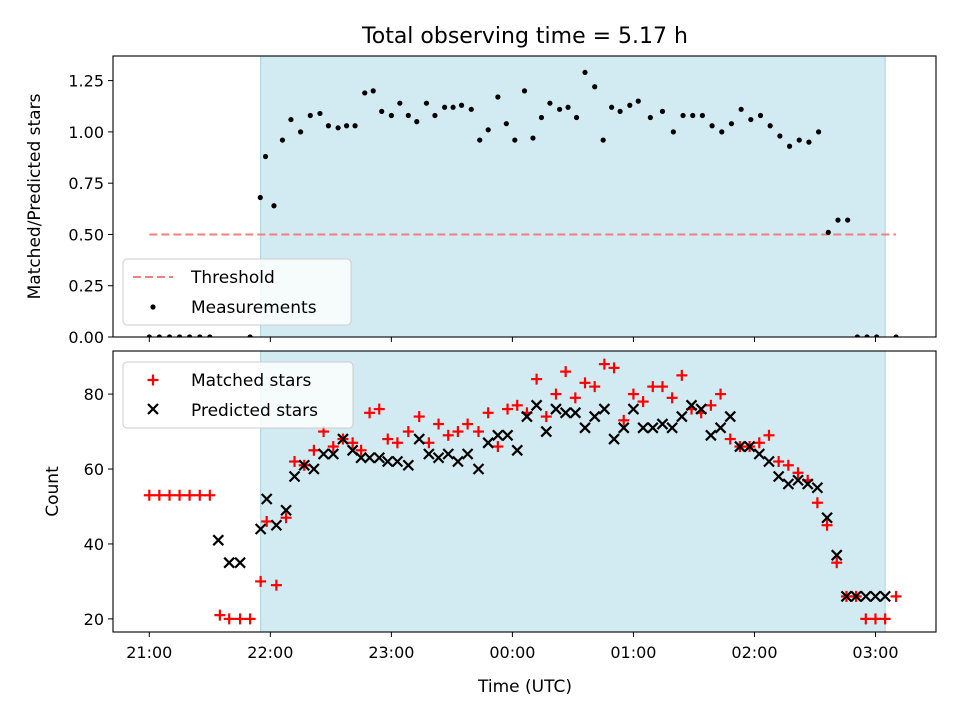 The width and height of the screenshot is (960, 720). Describe the element at coordinates (86, 286) in the screenshot. I see `y-tick-label-ratio: 0.25` at that location.